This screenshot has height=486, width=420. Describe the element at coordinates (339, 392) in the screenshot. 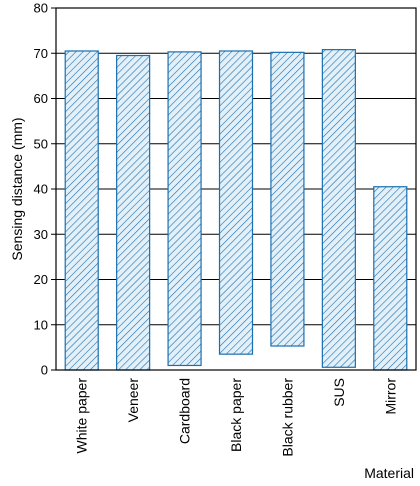

I see `x-category-label: SUS` at that location.